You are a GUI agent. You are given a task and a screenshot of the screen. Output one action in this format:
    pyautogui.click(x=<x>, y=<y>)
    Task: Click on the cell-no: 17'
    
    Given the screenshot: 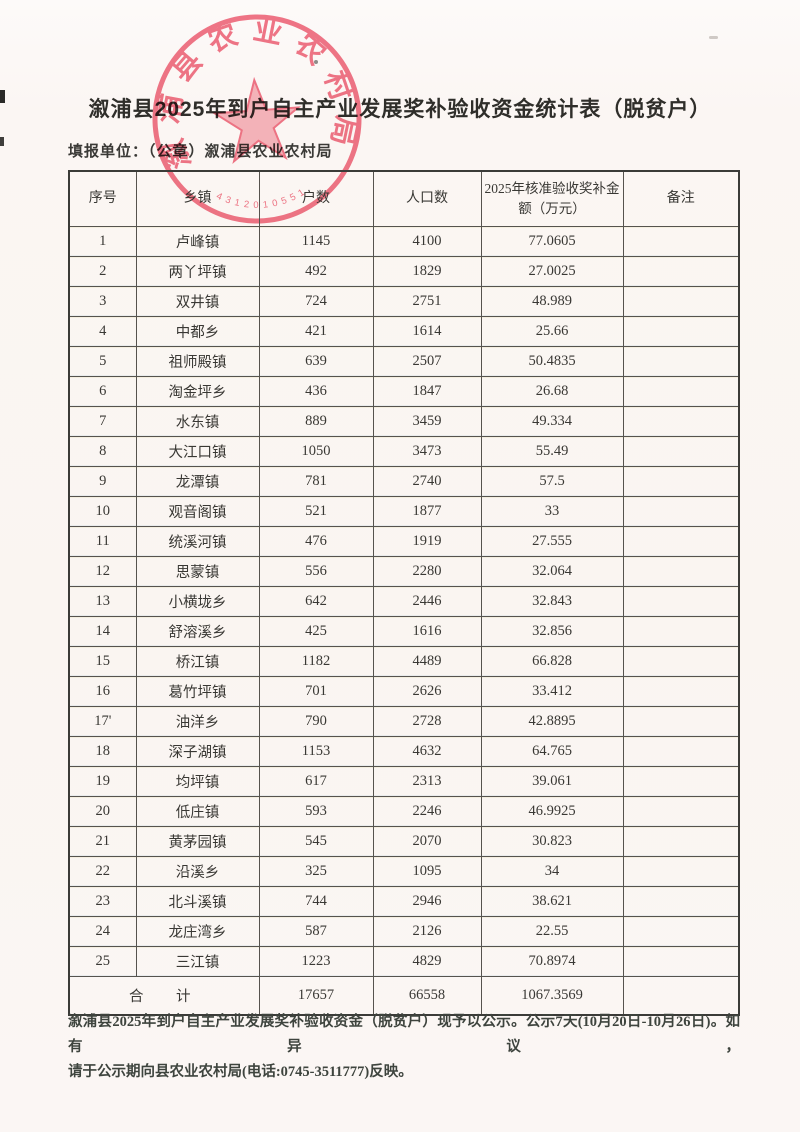 What is the action you would take?
    pyautogui.click(x=102, y=721)
    